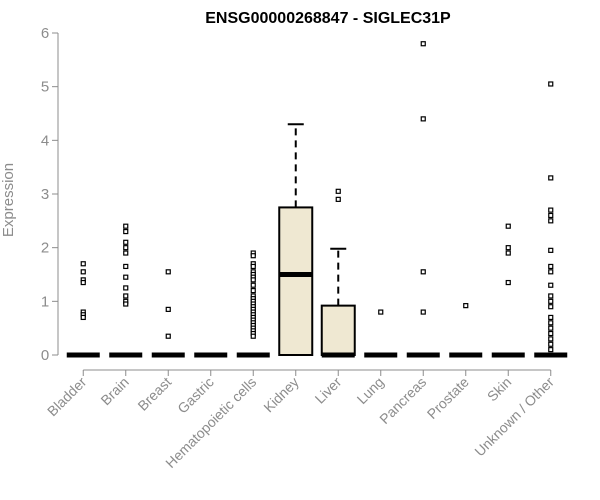 This screenshot has height=500, width=600. Describe the element at coordinates (45, 355) in the screenshot. I see `y-tick-label: 0` at that location.